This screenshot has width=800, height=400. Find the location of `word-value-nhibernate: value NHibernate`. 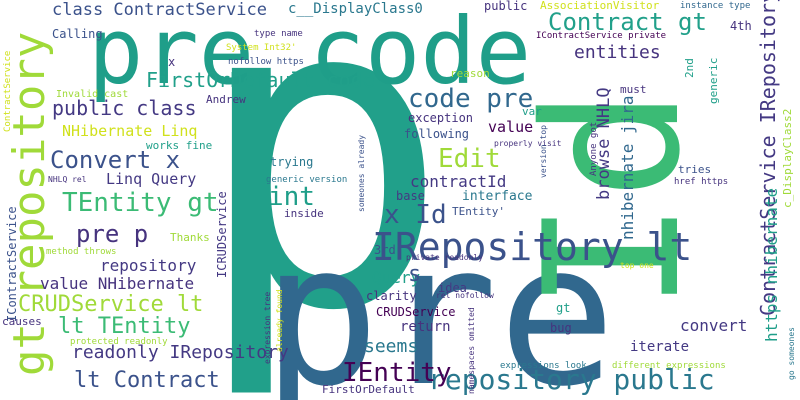

word-value-nhibernate: value NHibernate is located at coordinates (117, 283).